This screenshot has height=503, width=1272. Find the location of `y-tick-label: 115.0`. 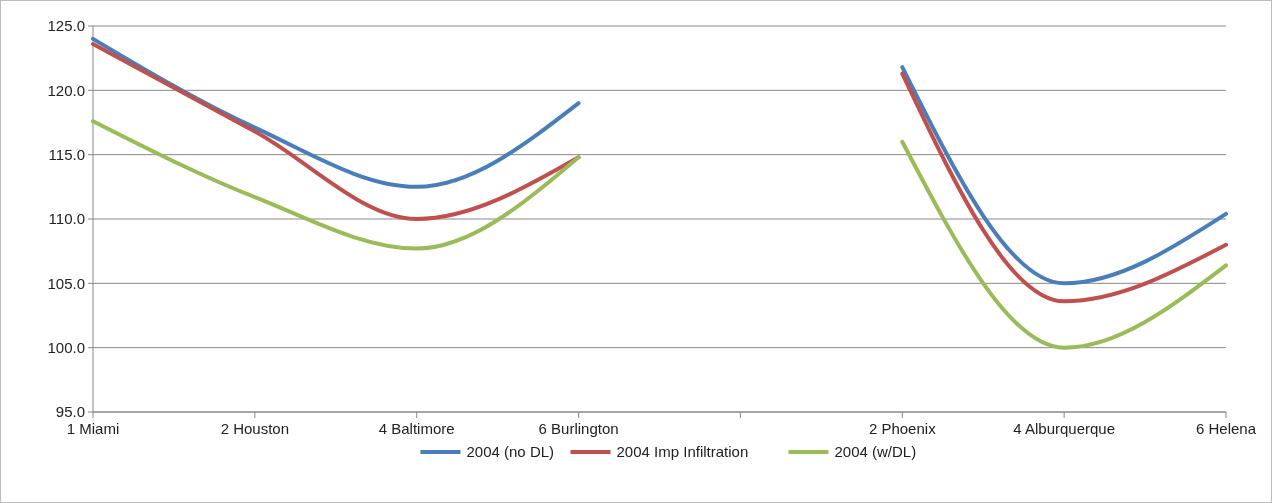

y-tick-label: 115.0 is located at coordinates (66, 154).